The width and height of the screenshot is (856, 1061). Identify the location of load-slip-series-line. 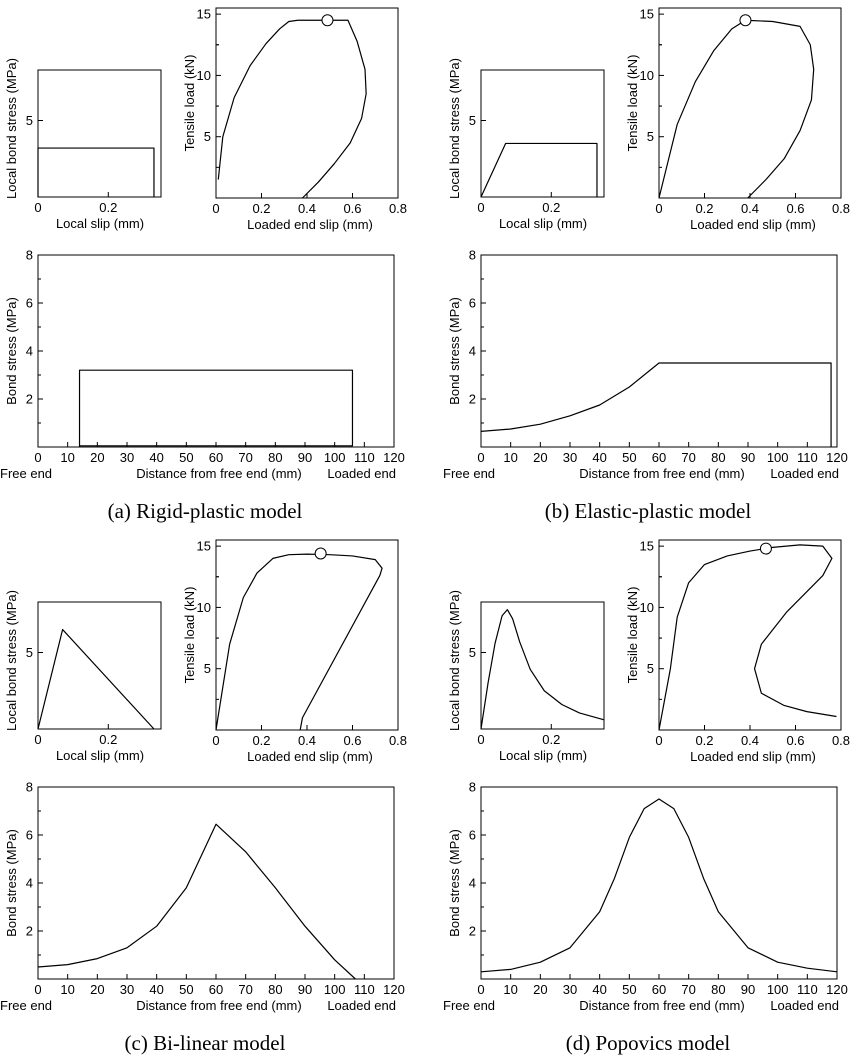
(736, 109).